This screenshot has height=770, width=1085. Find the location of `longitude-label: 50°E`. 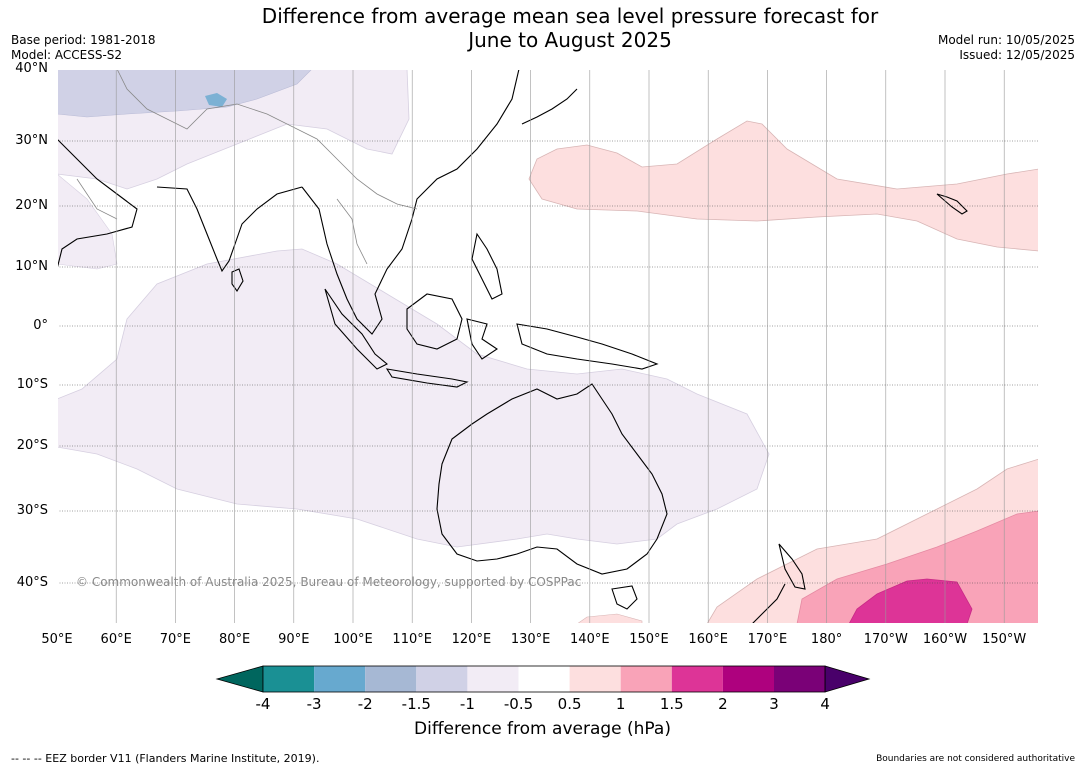

longitude-label: 50°E is located at coordinates (57, 639).